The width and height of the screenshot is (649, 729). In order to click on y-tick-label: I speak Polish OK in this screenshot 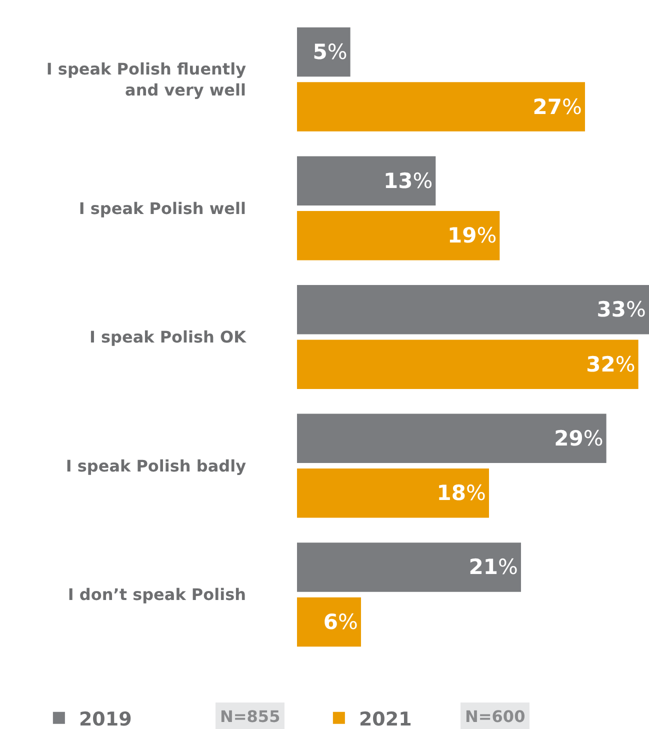, I will do `click(168, 337)`.